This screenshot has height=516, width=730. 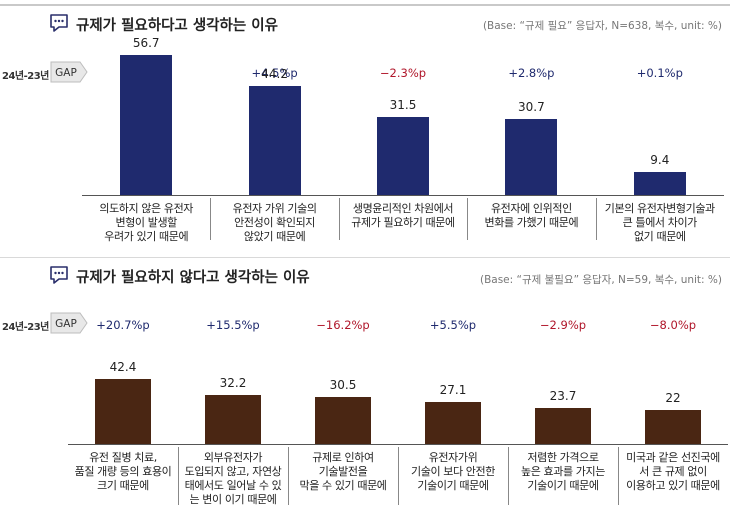 What do you see at coordinates (343, 485) in the screenshot?
I see `category-label-line: 막을 수 있기 때문에` at bounding box center [343, 485].